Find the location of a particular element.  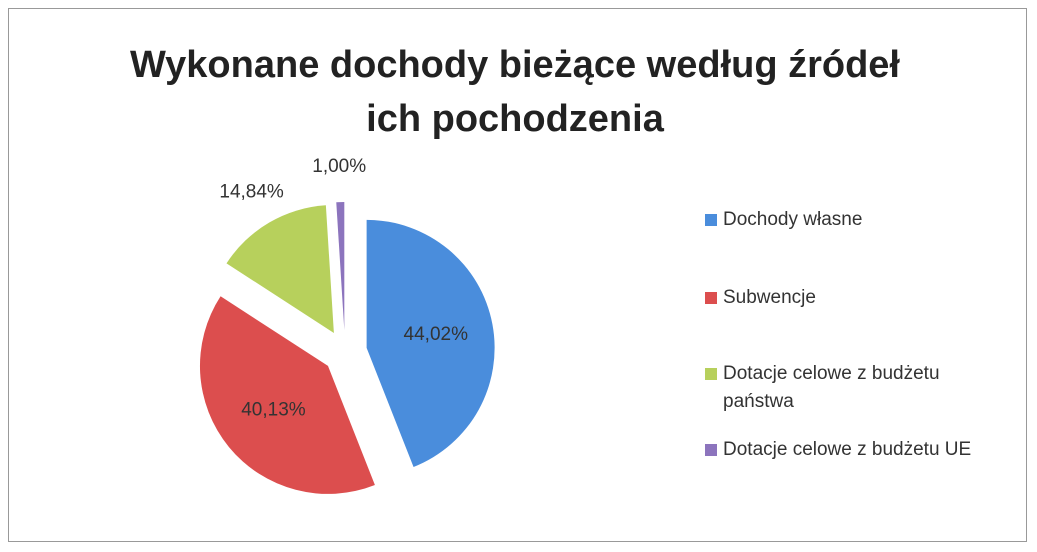

legend-label: Dotacje celowe z budżetu państwa is located at coordinates (831, 387).